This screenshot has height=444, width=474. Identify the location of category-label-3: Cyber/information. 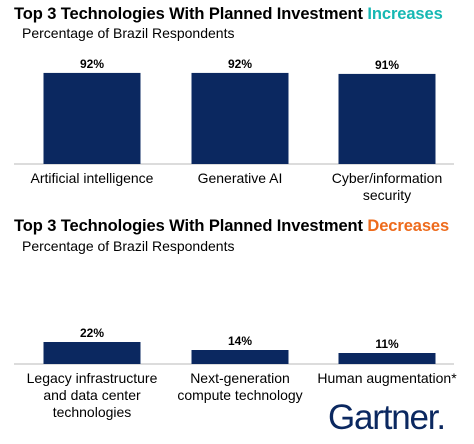
(387, 178).